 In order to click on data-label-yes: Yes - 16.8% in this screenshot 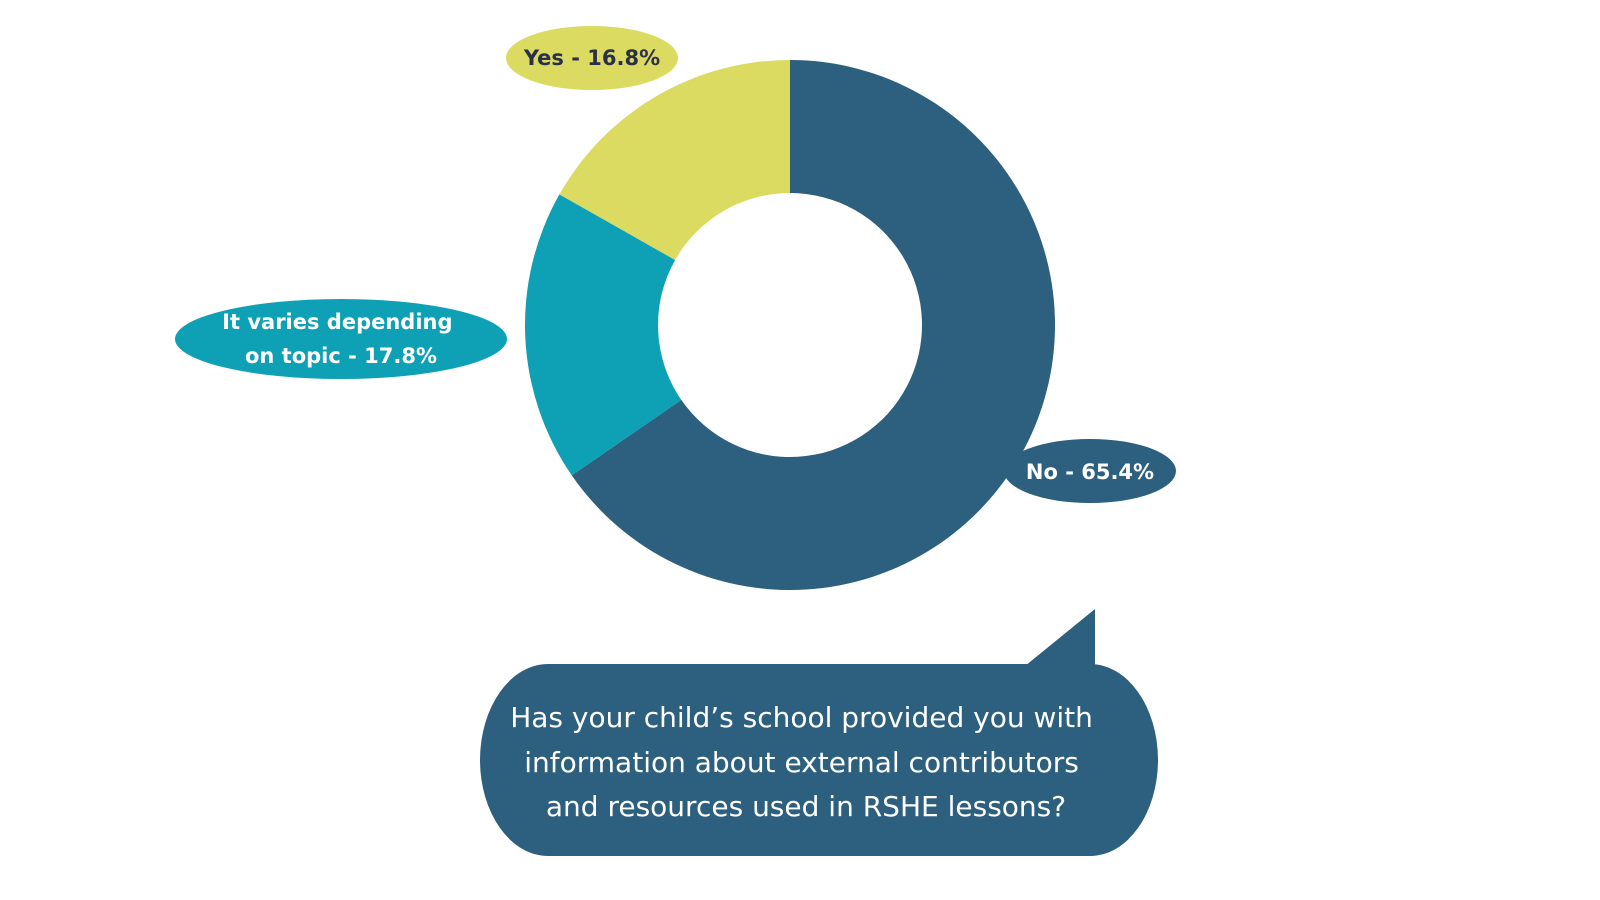, I will do `click(591, 58)`.